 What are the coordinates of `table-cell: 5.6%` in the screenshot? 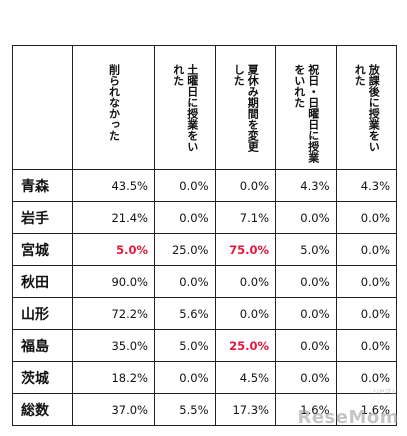 It's located at (185, 313).